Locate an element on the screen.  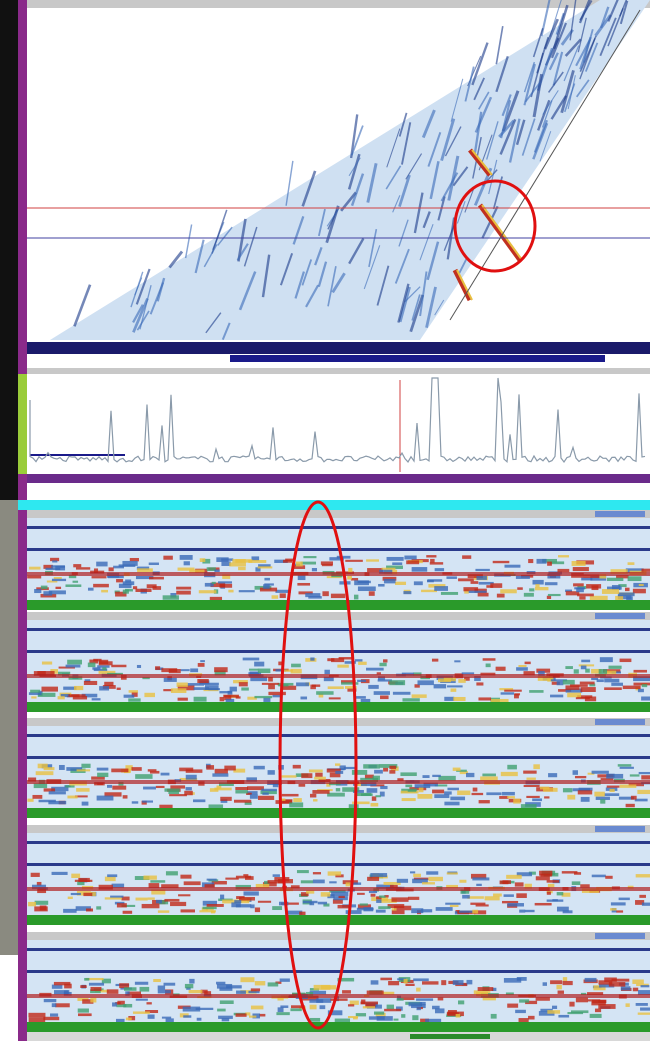
ascan-waveform is located at coordinates (337, 420).